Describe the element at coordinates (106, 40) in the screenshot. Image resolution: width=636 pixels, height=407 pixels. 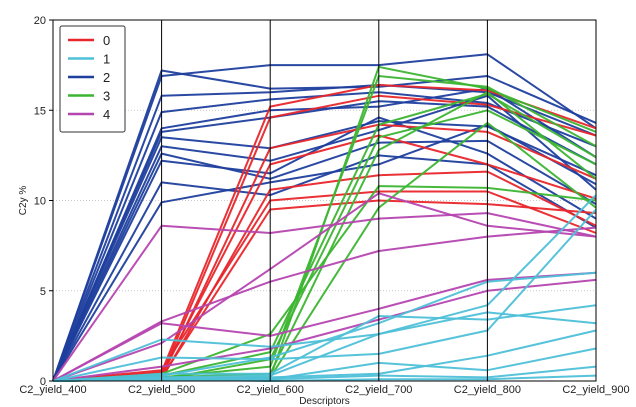
I see `legend-label: 0` at that location.